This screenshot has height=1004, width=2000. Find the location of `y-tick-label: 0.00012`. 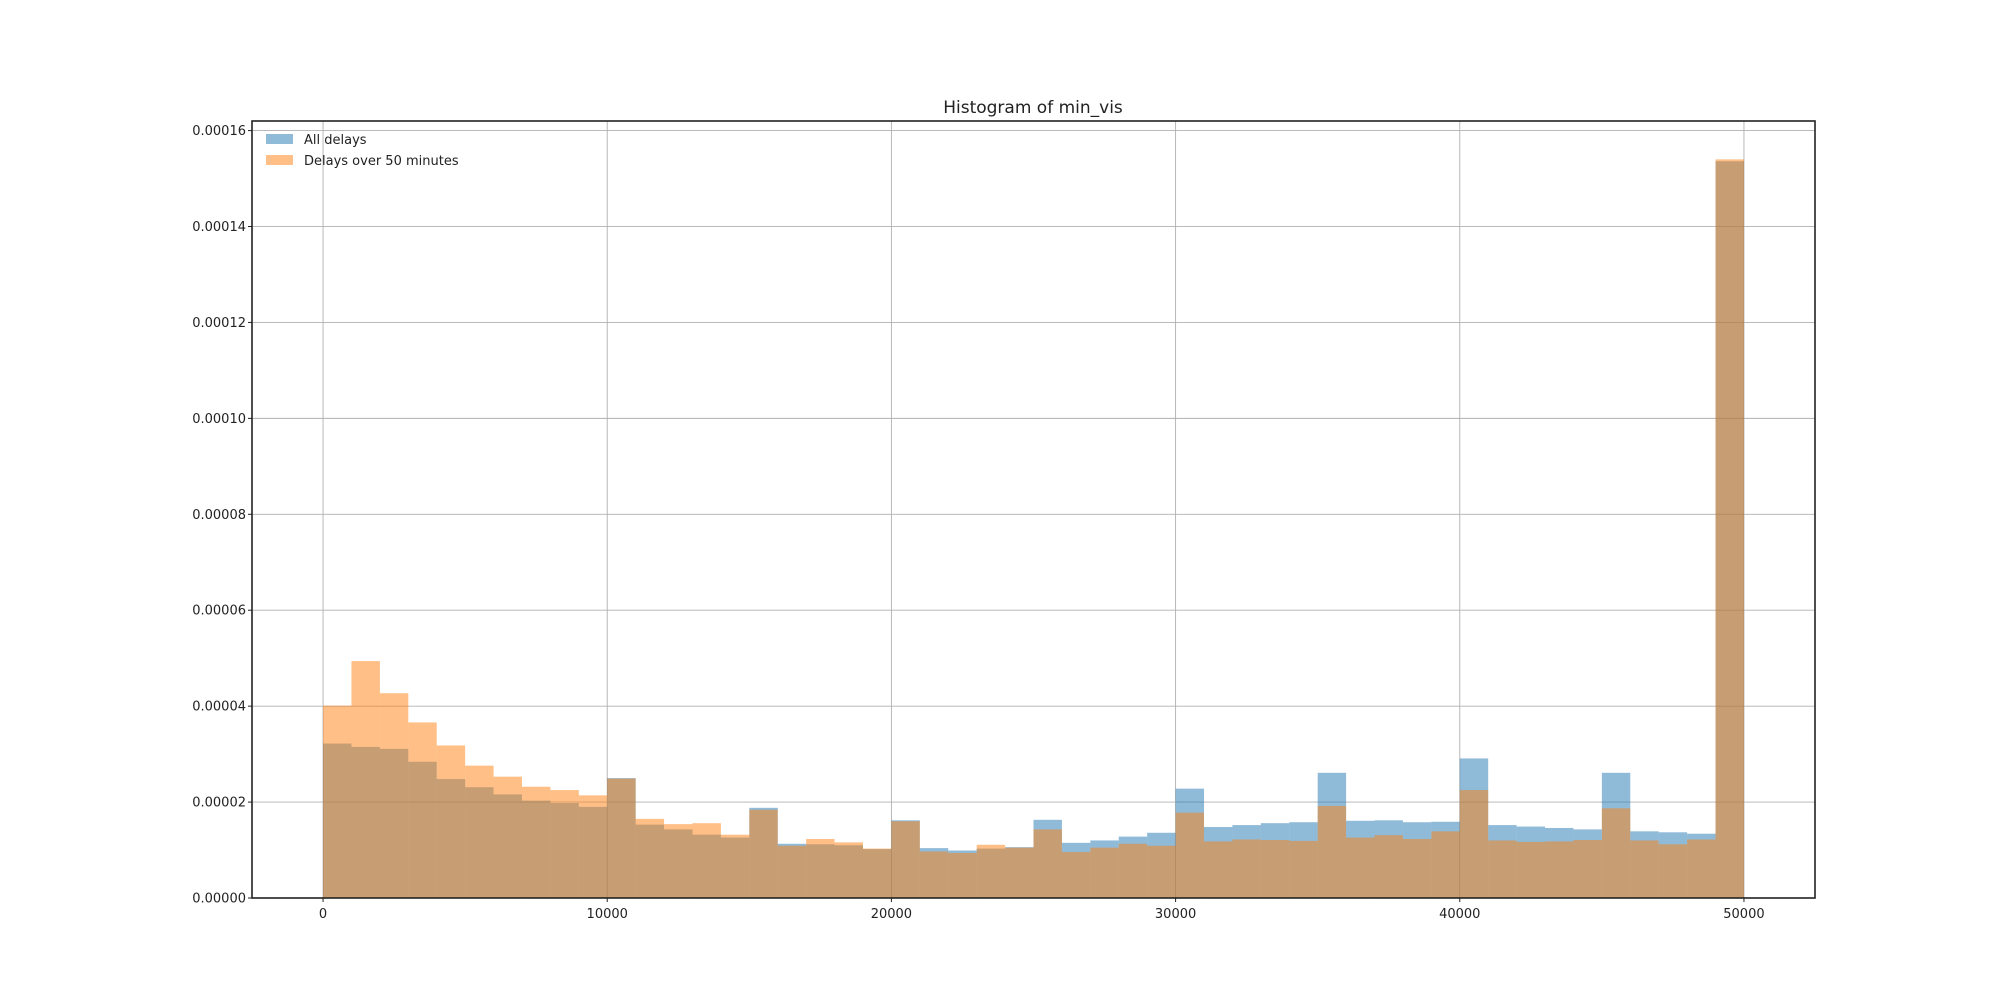

y-tick-label: 0.00012 is located at coordinates (219, 323).